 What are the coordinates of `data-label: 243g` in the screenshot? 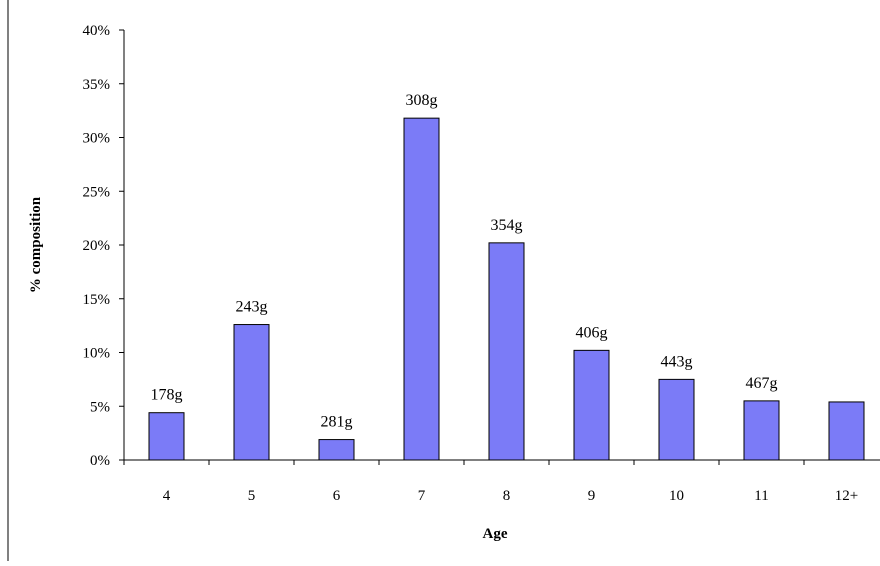 It's located at (252, 307).